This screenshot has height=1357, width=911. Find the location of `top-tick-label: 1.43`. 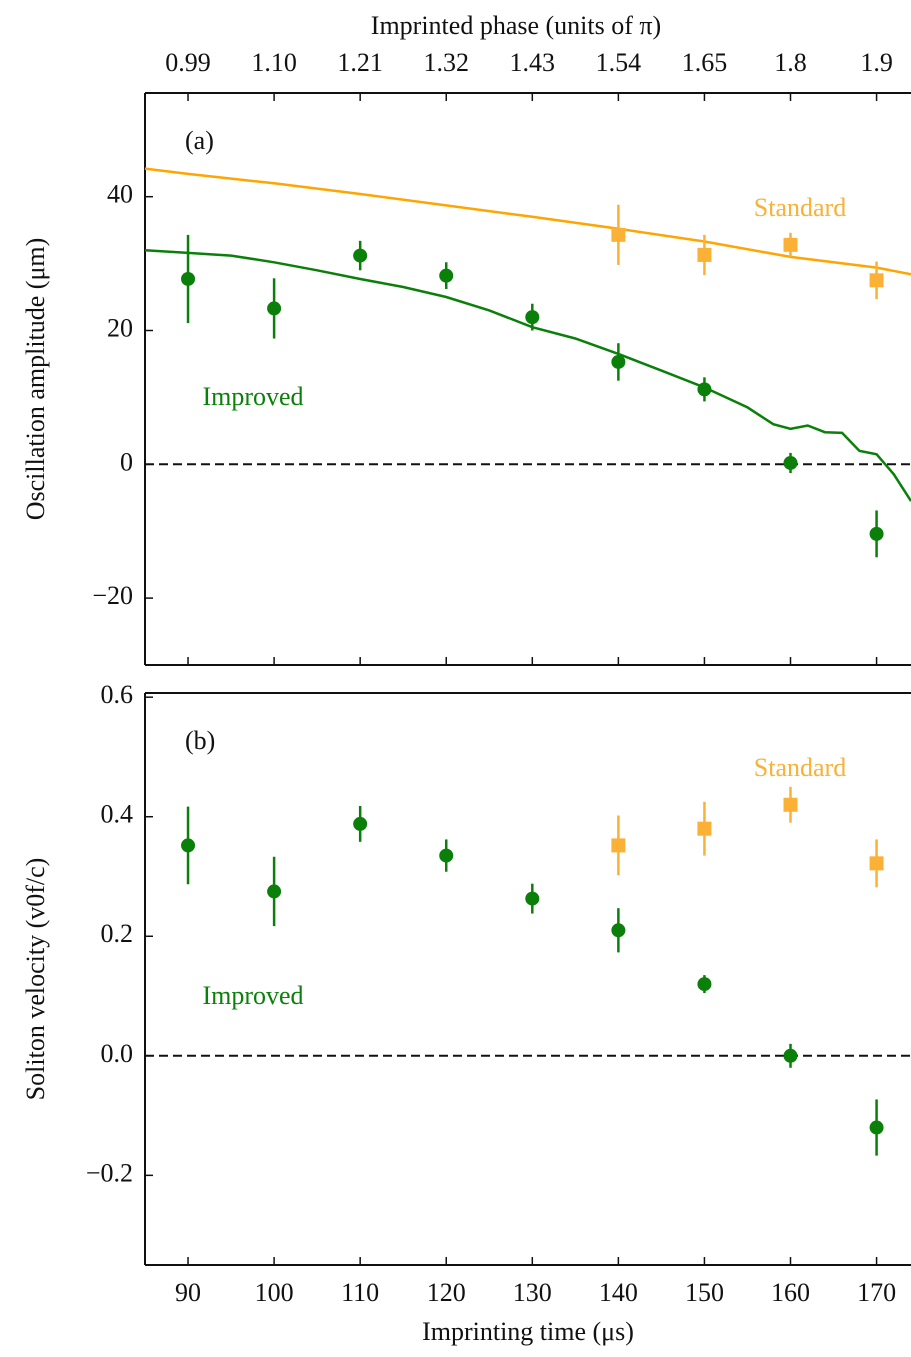

top-tick-label: 1.43 is located at coordinates (533, 62).